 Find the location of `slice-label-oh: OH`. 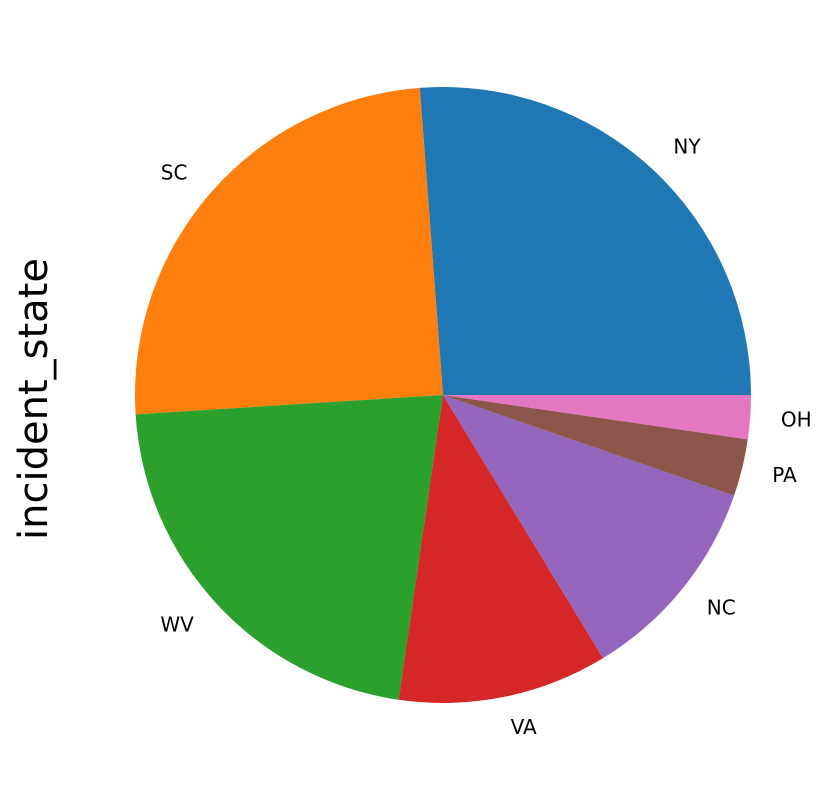

slice-label-oh: OH is located at coordinates (796, 419).